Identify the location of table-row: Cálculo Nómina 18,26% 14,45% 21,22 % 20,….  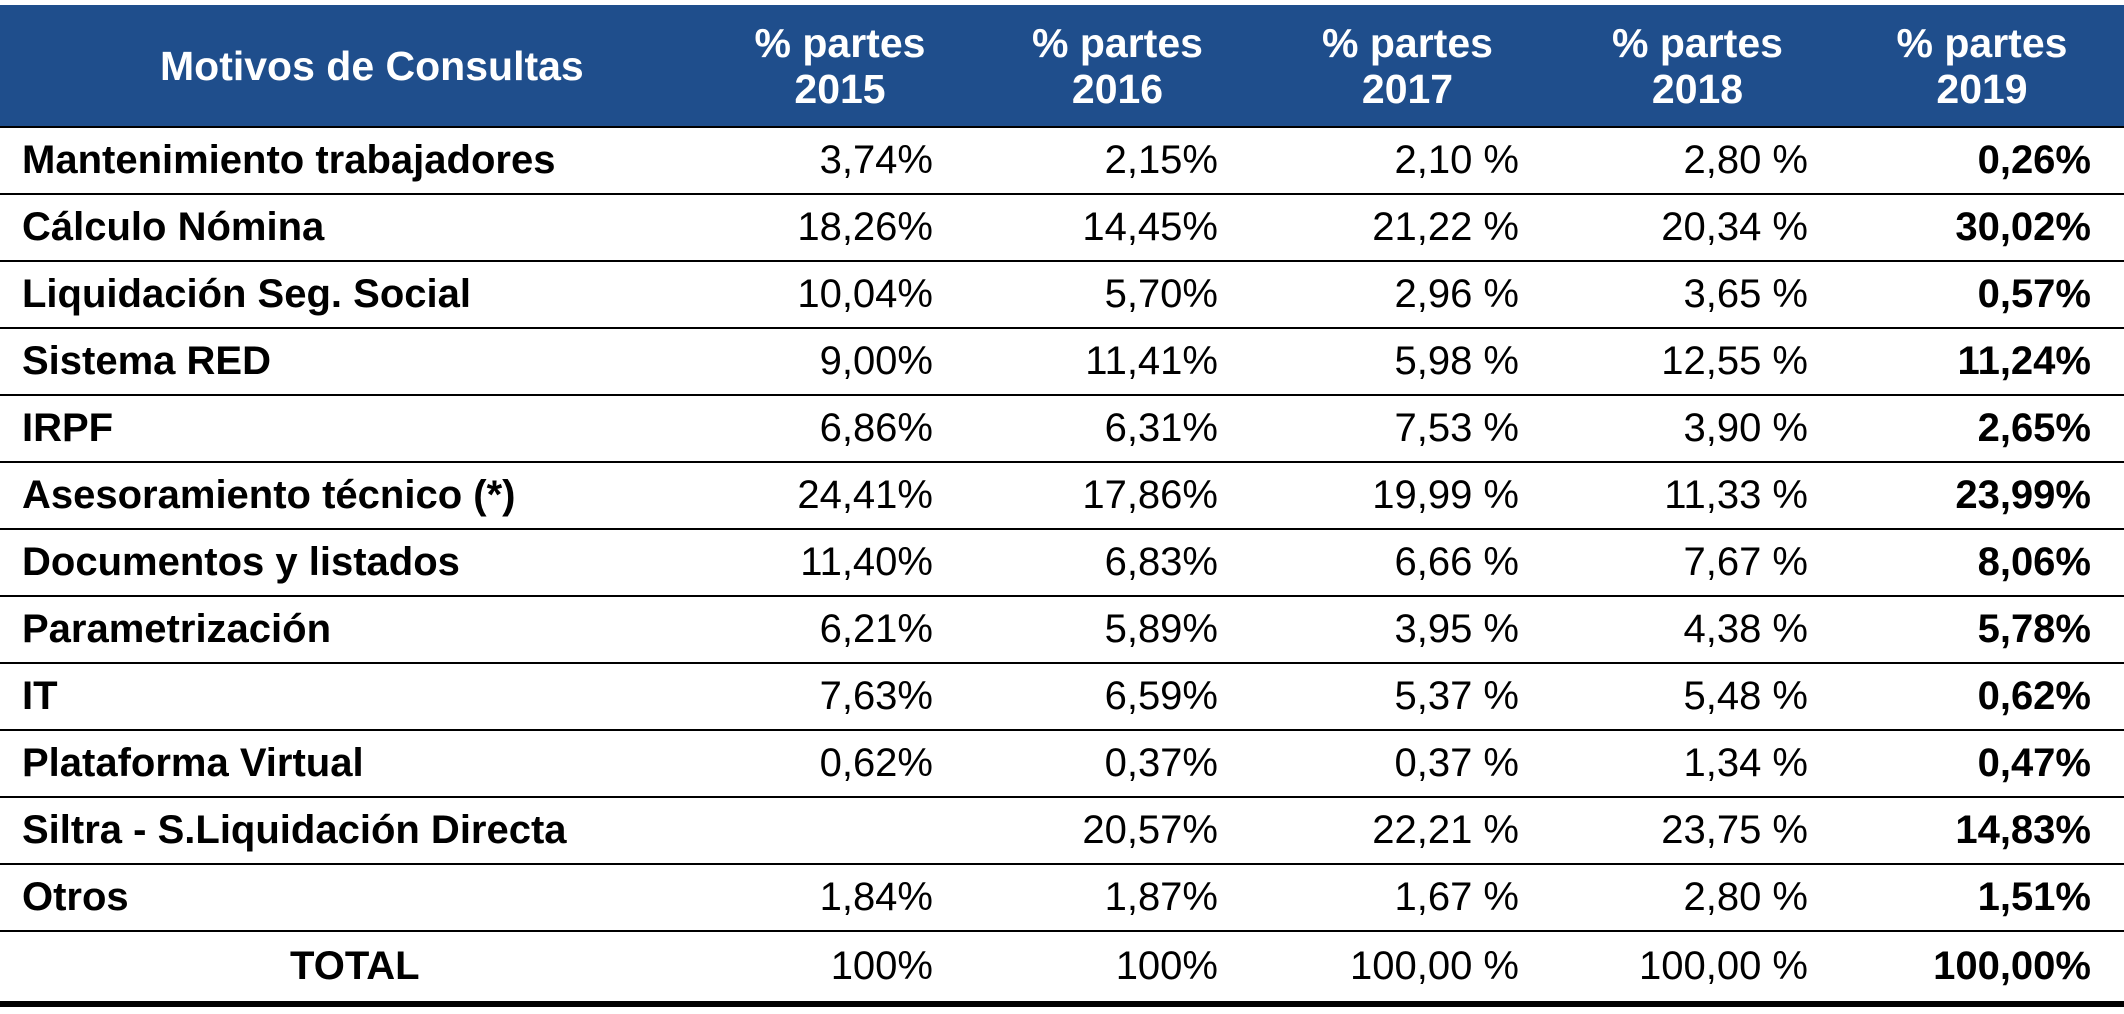
(1062, 227).